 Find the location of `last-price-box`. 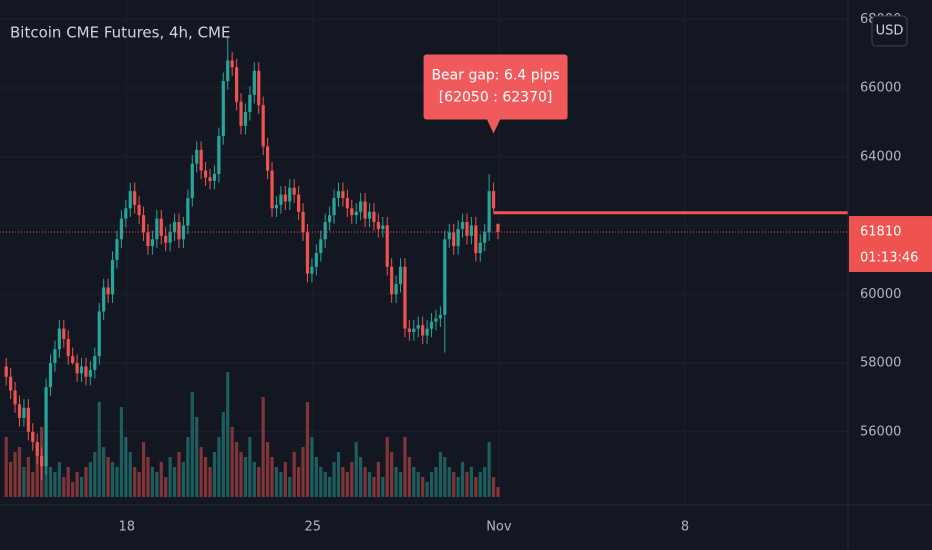

last-price-box is located at coordinates (890, 244).